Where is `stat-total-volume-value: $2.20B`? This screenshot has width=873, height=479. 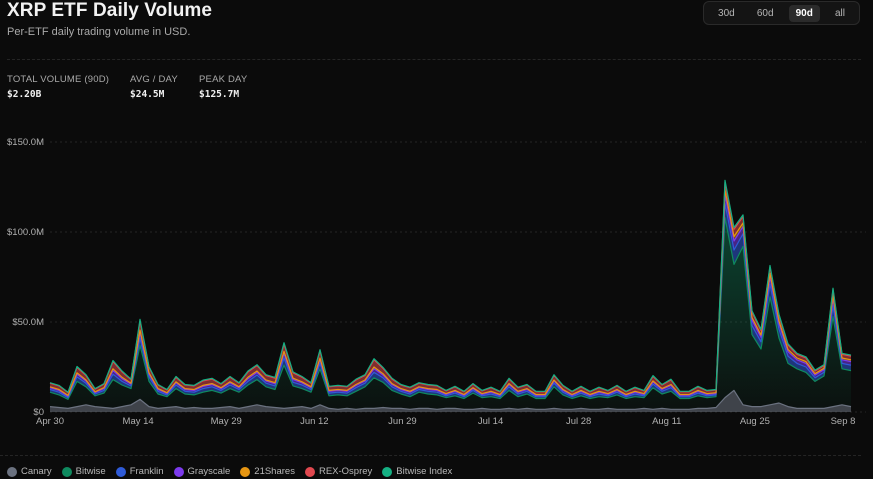
stat-total-volume-value: $2.20B is located at coordinates (24, 94).